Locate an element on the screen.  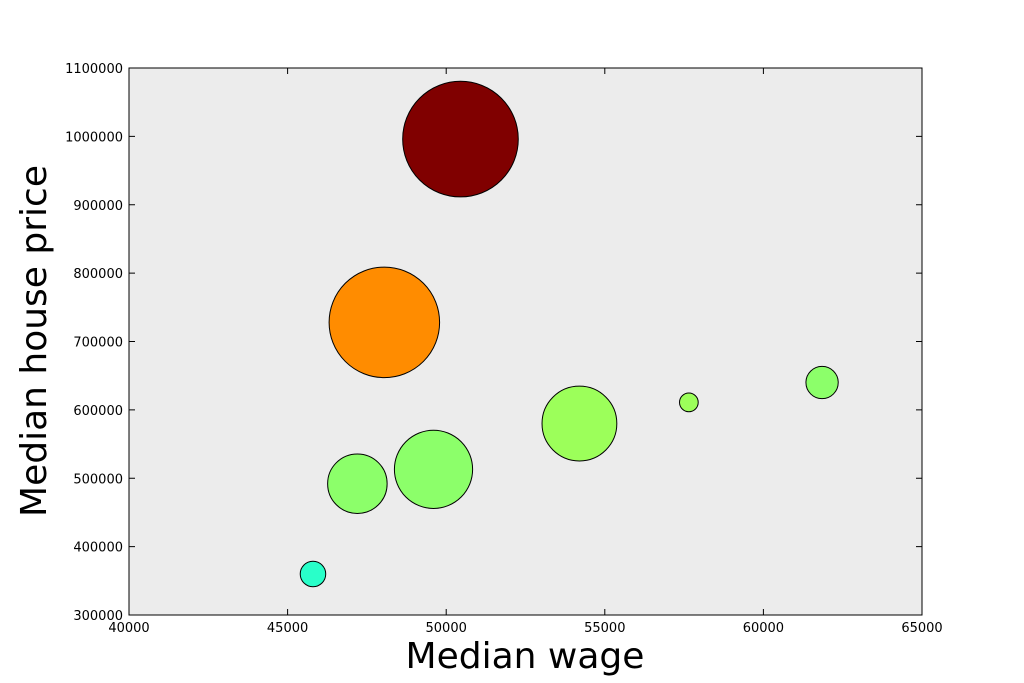
y-tick-label-3: 600000 is located at coordinates (98, 411).